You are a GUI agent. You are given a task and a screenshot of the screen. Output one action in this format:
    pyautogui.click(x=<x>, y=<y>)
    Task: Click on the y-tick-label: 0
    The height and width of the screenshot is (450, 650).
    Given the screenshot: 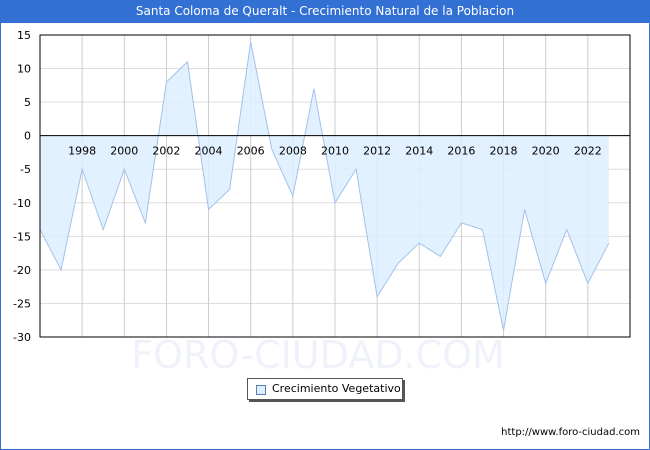 What is the action you would take?
    pyautogui.click(x=27, y=136)
    